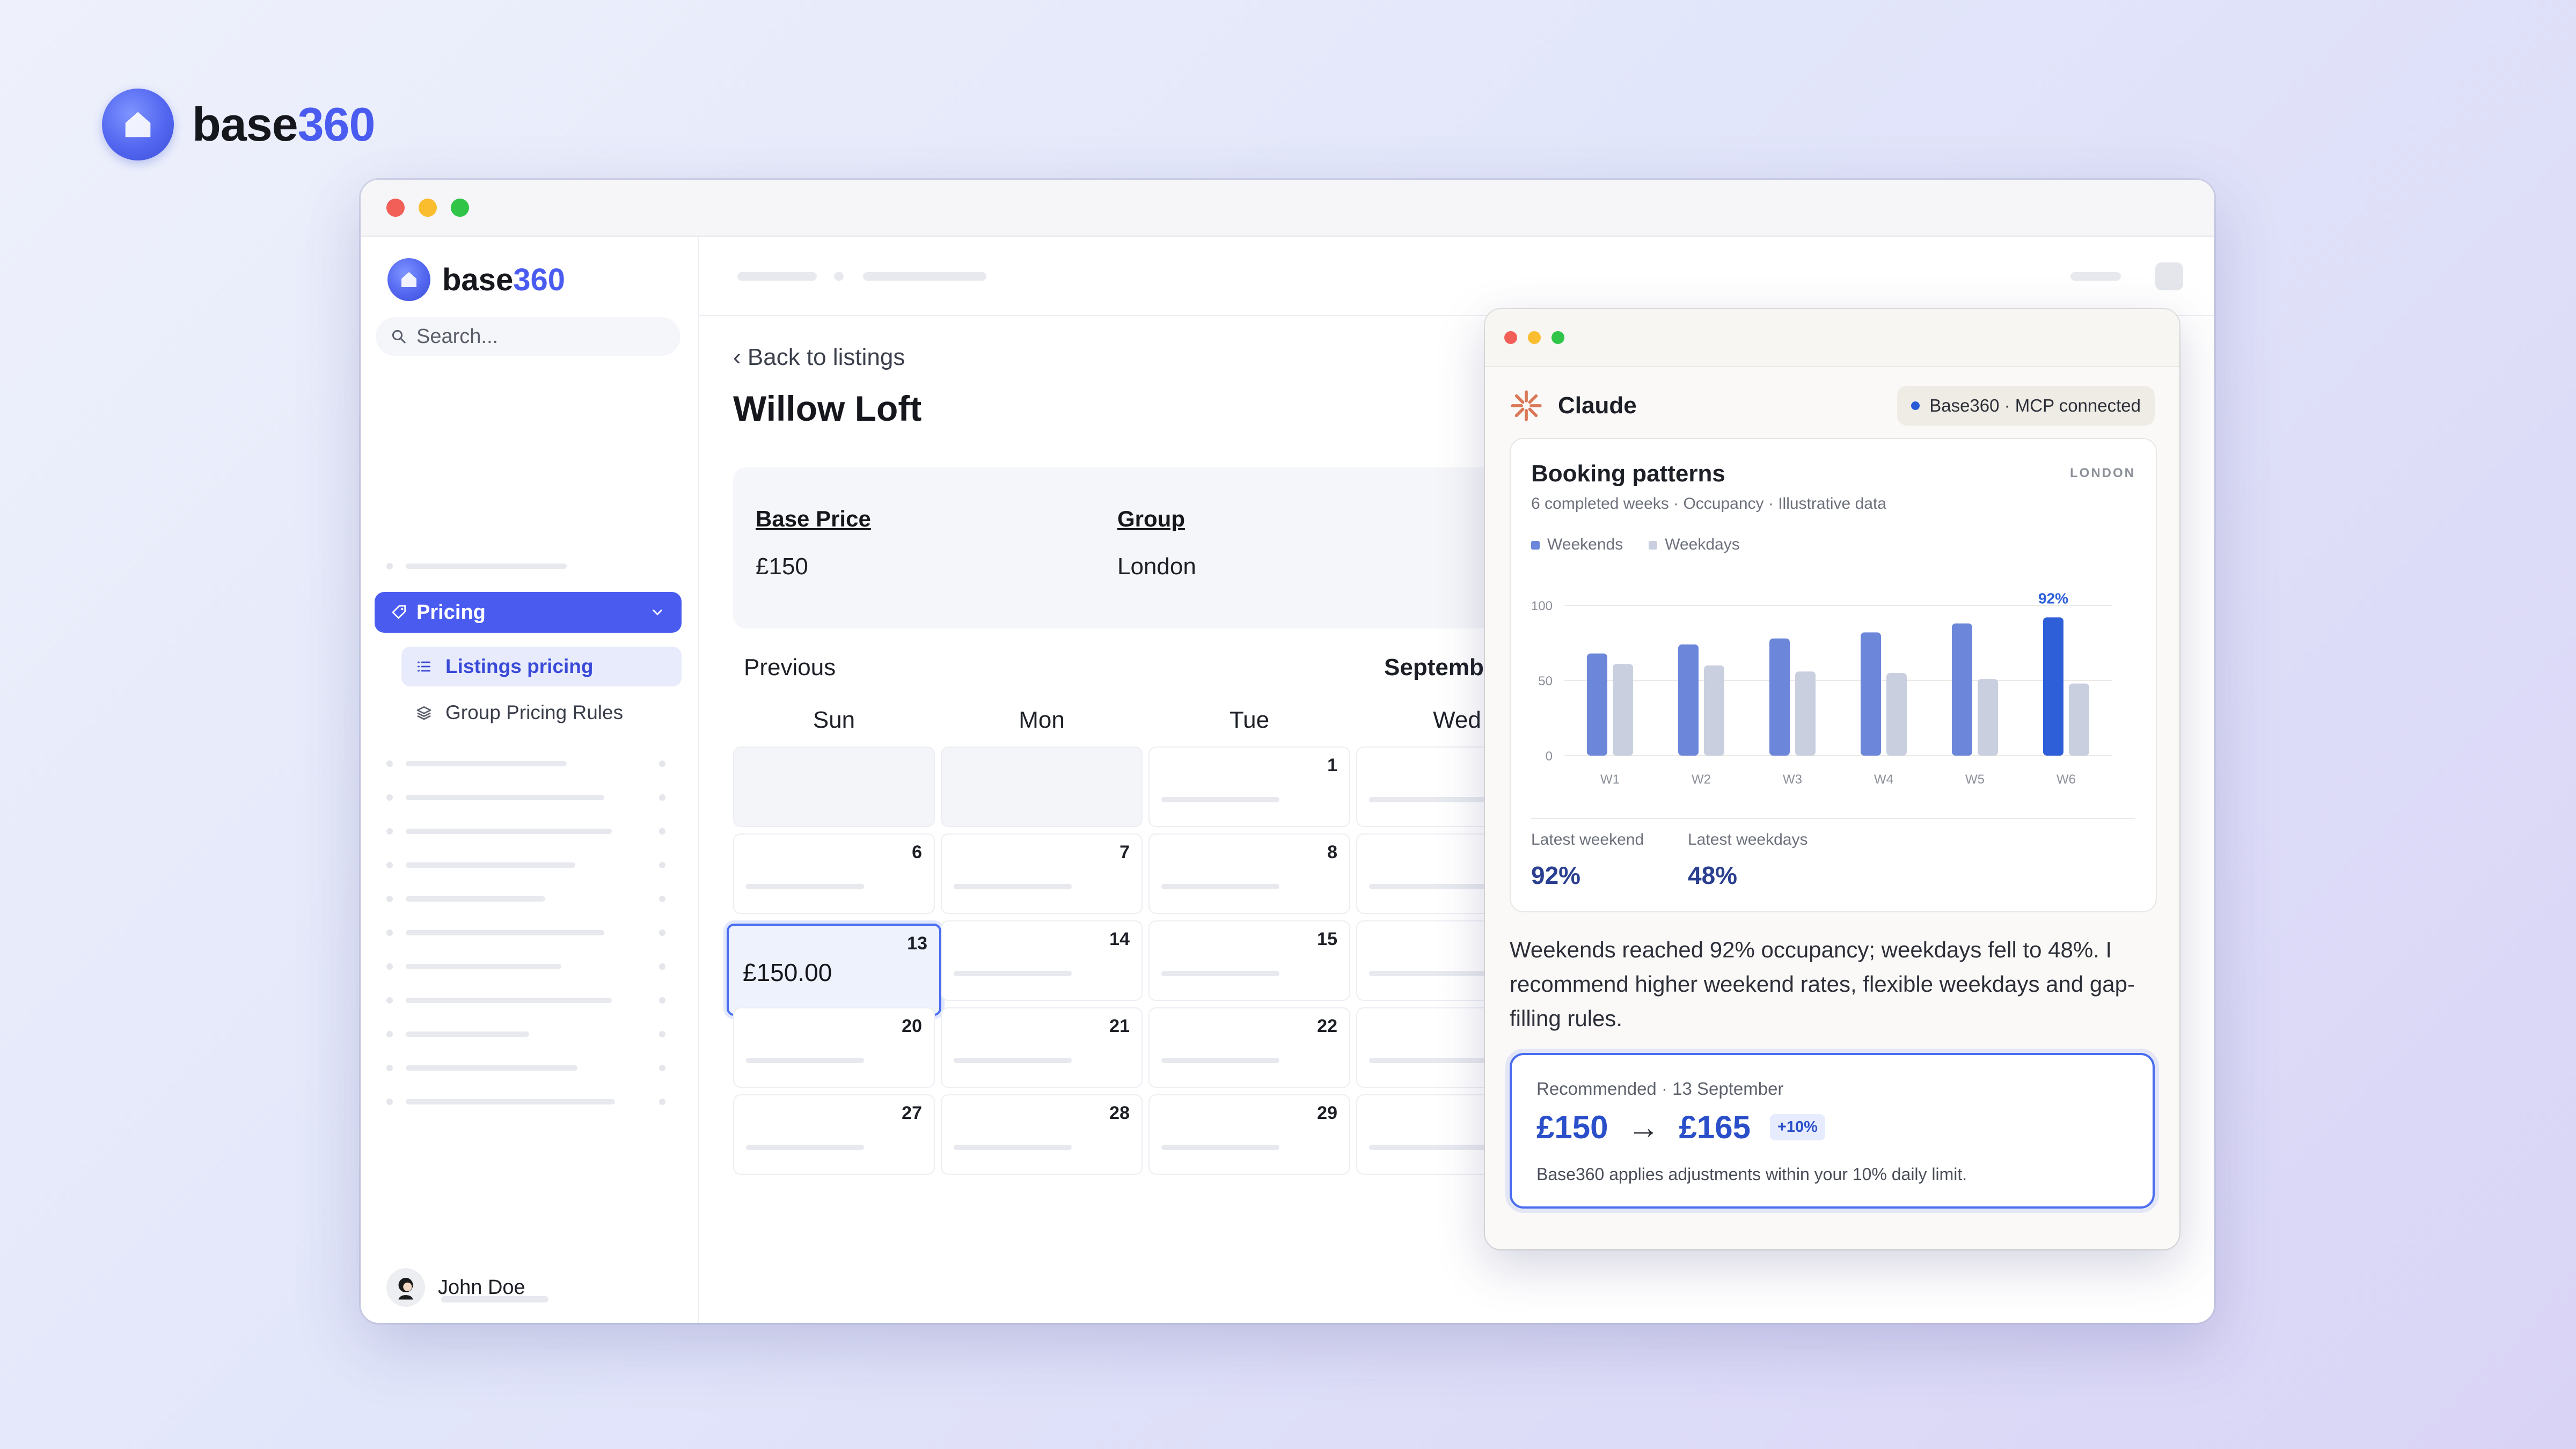 This screenshot has height=1449, width=2576. Describe the element at coordinates (1119, 939) in the screenshot. I see `day-number: 14` at that location.